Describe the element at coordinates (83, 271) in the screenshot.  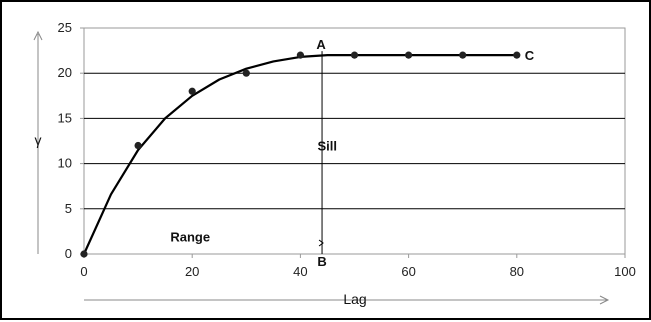
I see `x-tick-label: 0` at that location.